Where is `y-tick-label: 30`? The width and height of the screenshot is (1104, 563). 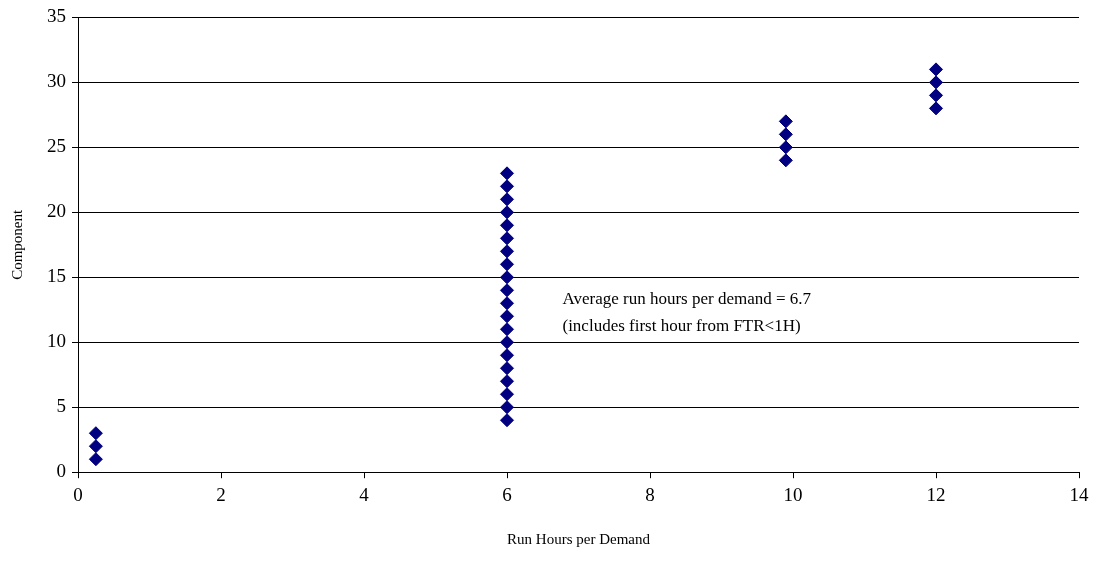
y-tick-label: 30 is located at coordinates (56, 81).